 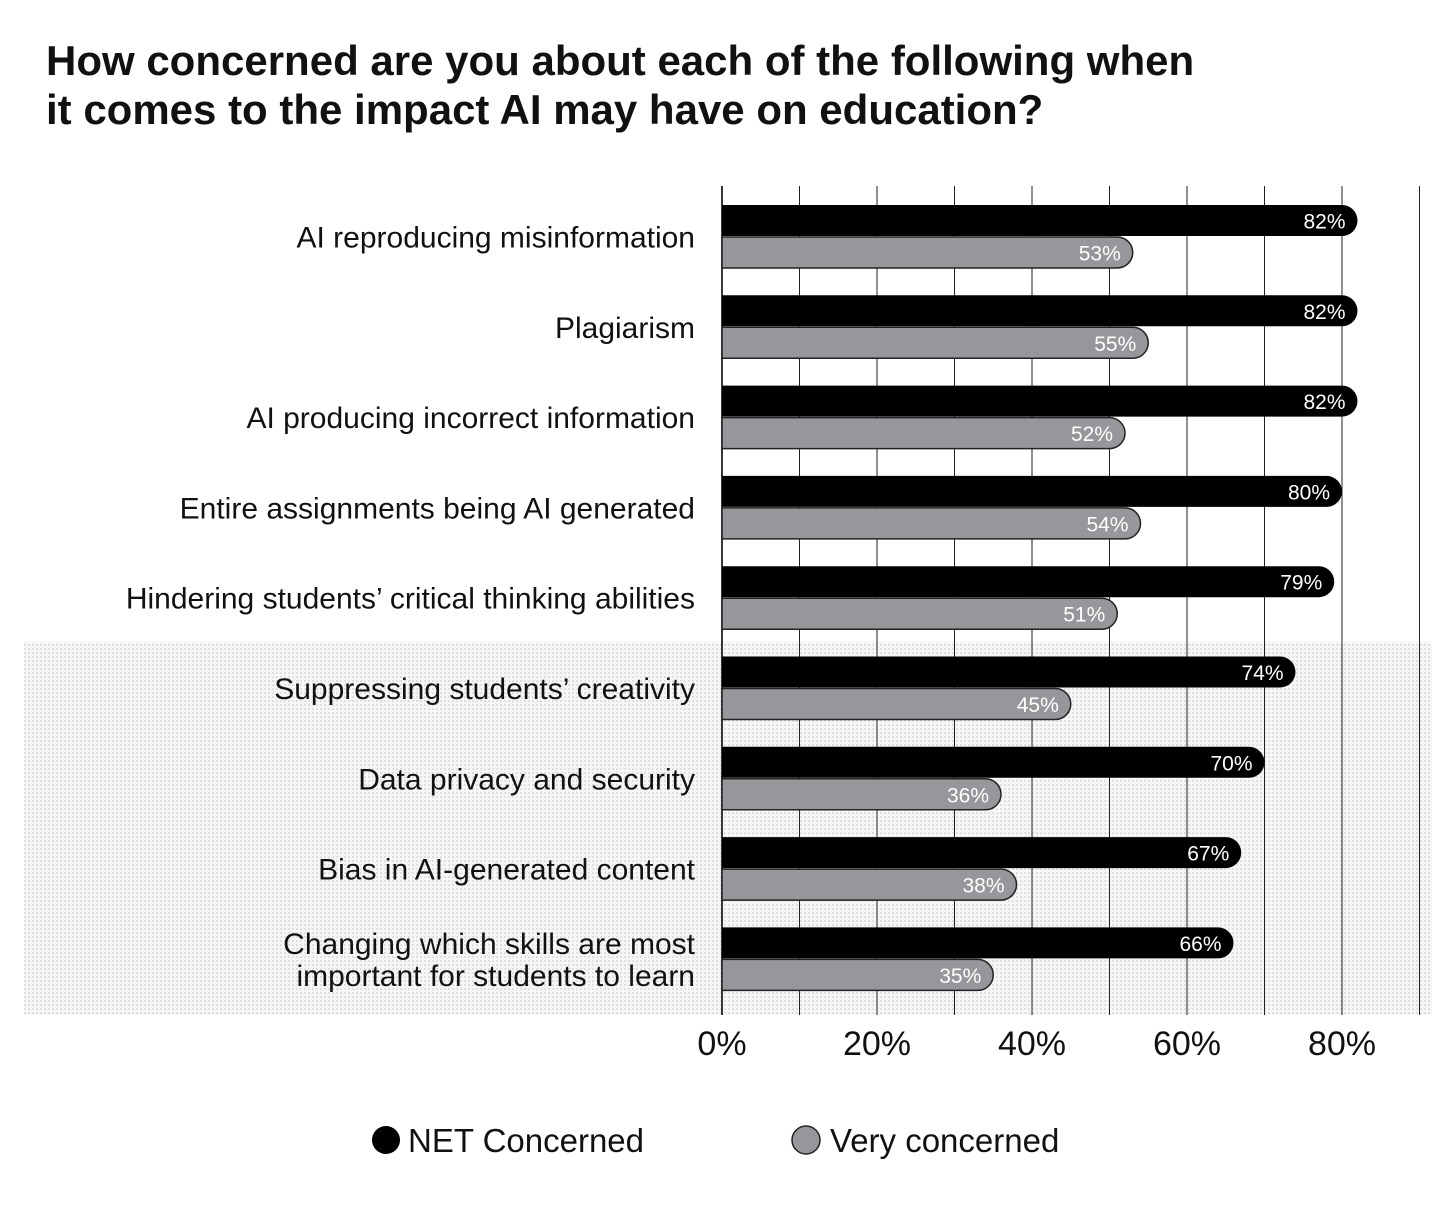 I want to click on very-concerned-value-label: 38%, so click(x=983, y=886).